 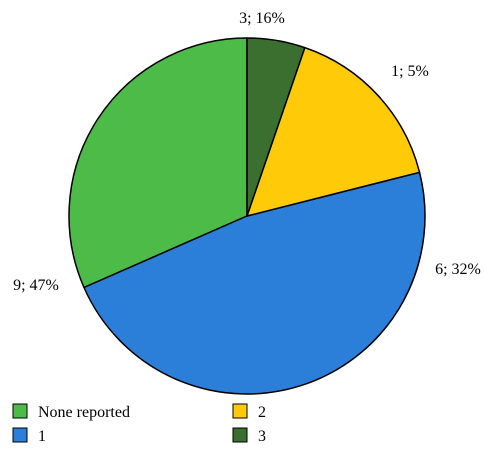 I want to click on legend-label-3: 3, so click(x=262, y=436).